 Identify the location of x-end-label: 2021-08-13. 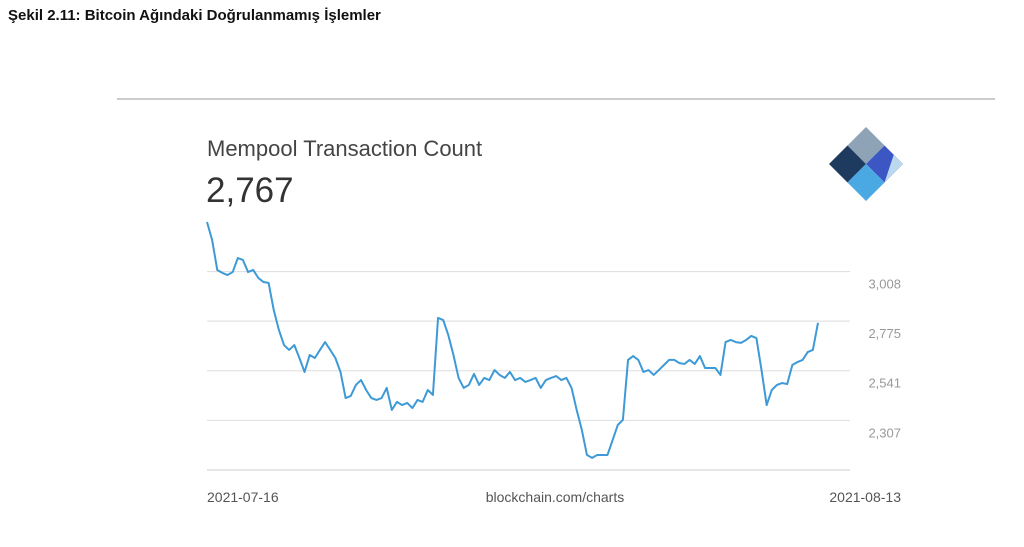
(865, 497).